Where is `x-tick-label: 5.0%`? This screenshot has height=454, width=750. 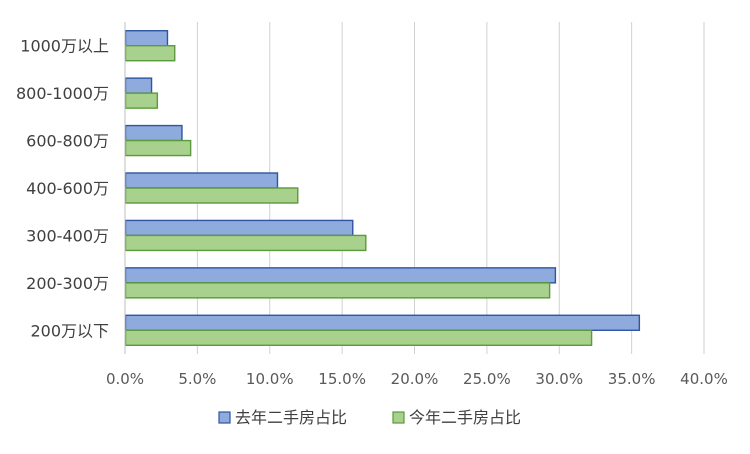 x-tick-label: 5.0% is located at coordinates (197, 379).